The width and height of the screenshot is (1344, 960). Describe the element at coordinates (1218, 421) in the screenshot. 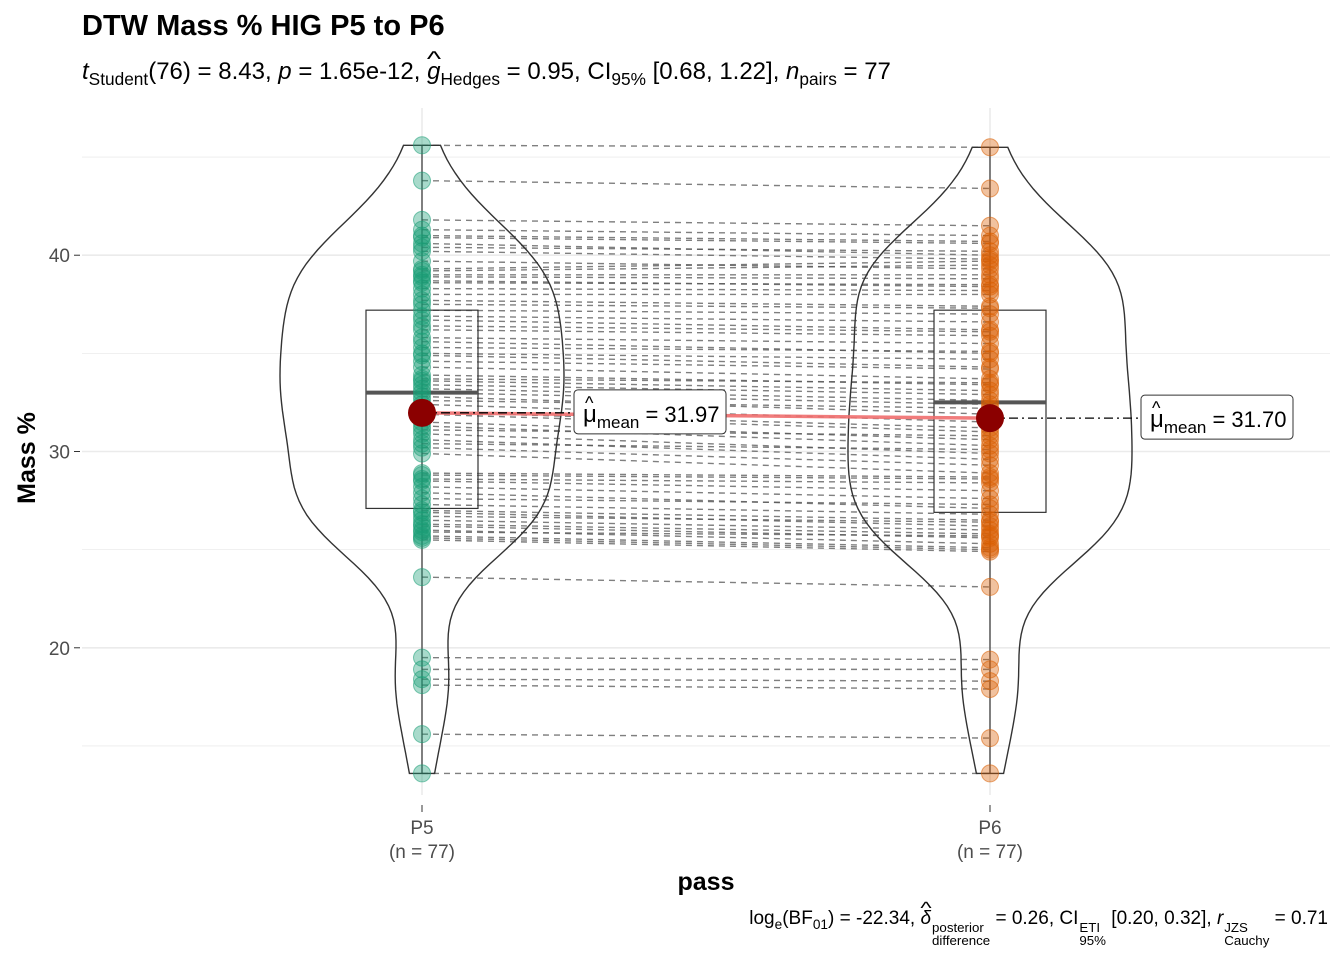

I see `mean-label-text: μmean = 31.70` at that location.